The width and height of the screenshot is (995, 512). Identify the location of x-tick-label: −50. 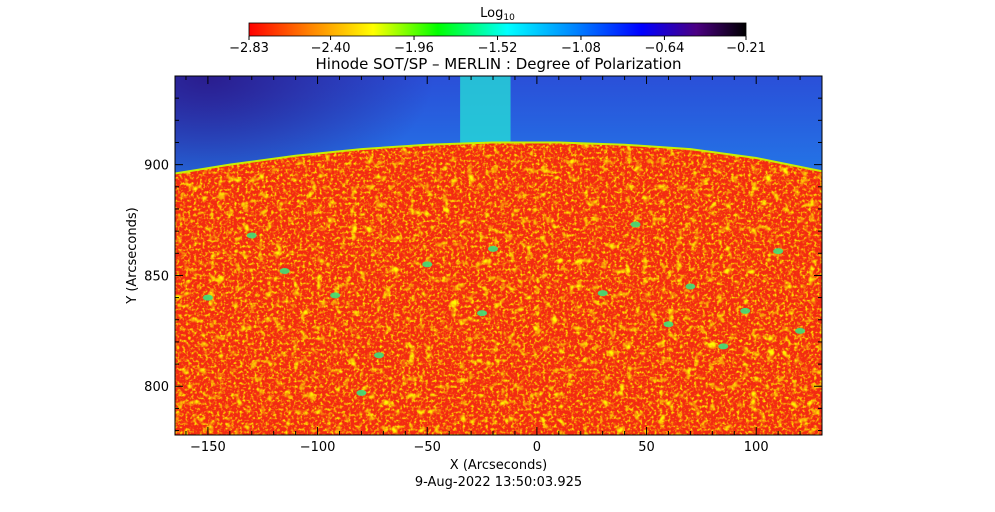
(427, 447).